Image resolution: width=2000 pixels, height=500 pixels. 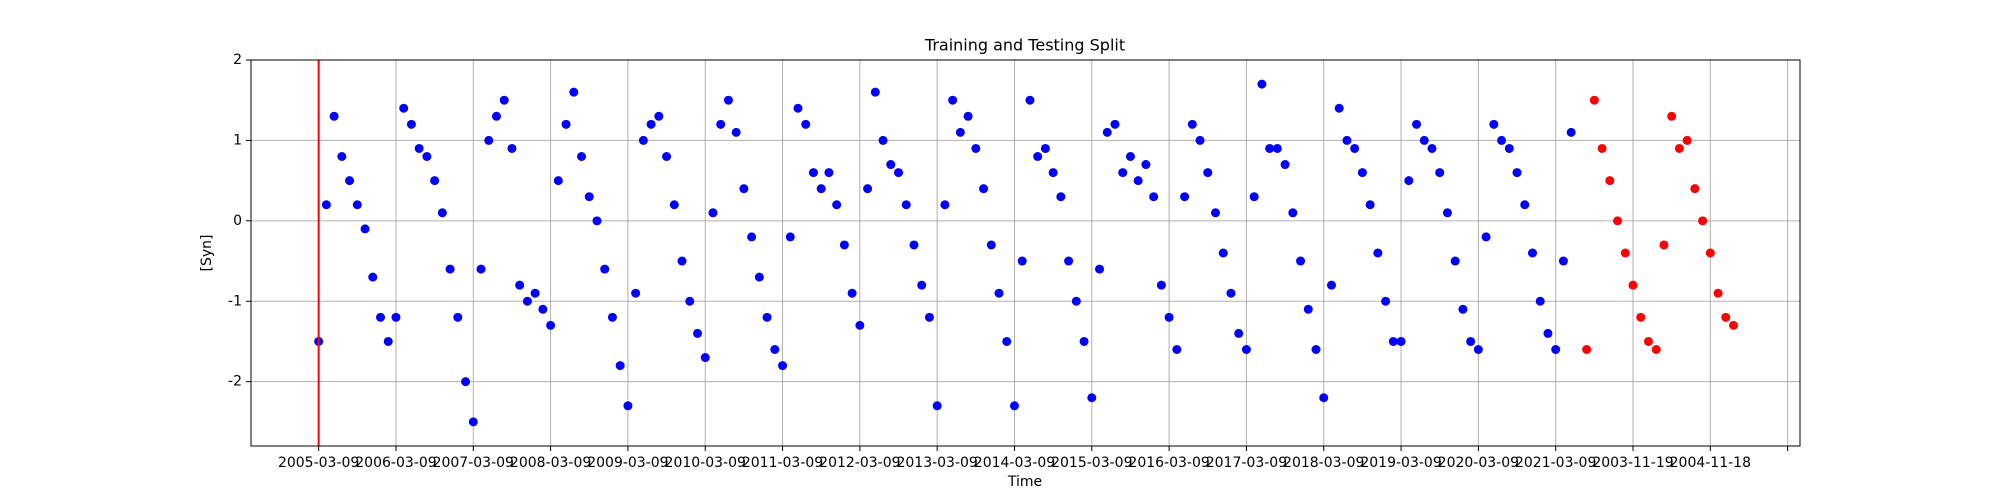 I want to click on x-tick-label: 2017-03-09, so click(x=1246, y=463).